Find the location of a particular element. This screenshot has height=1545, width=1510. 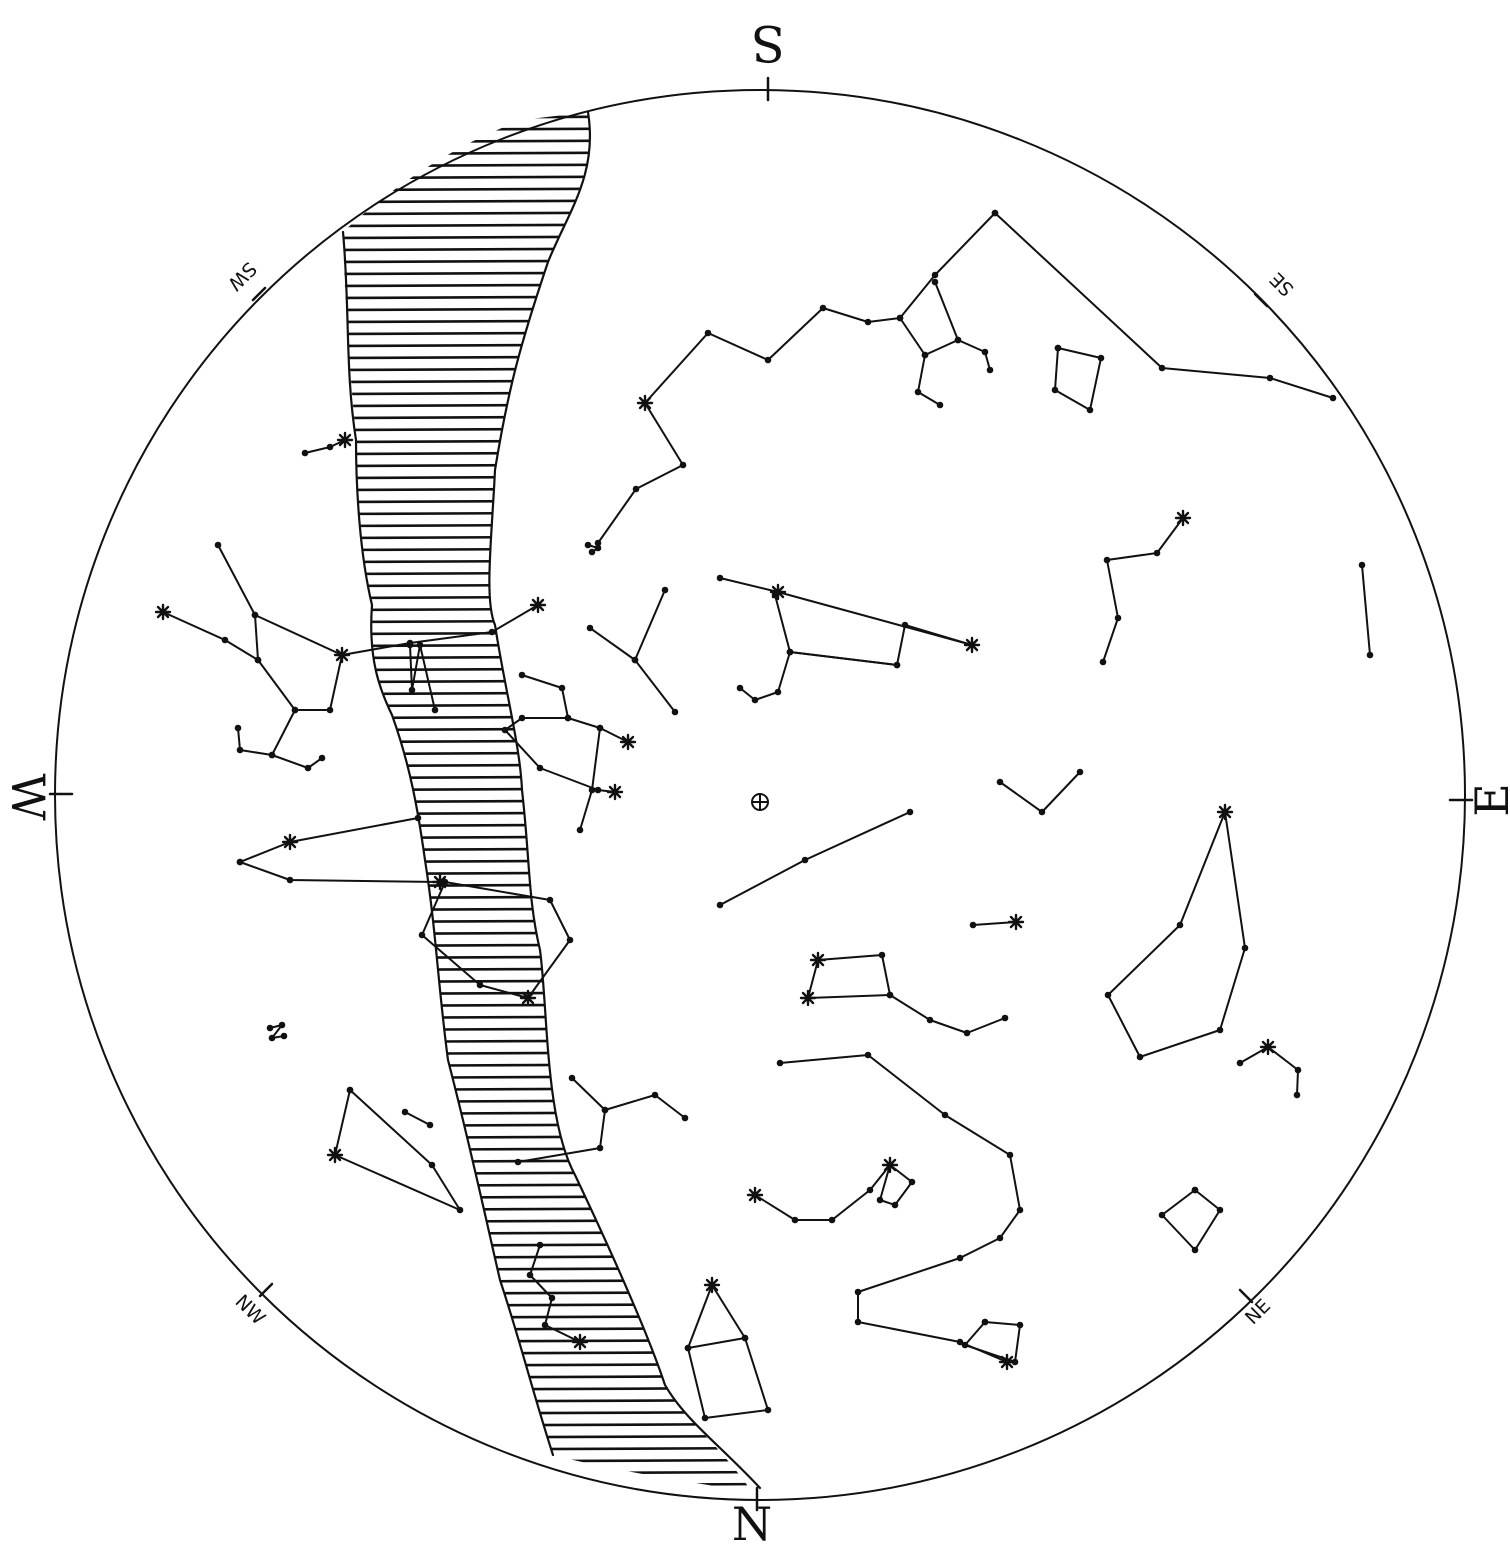

constellation-cepheus-peak is located at coordinates (728, 1311).